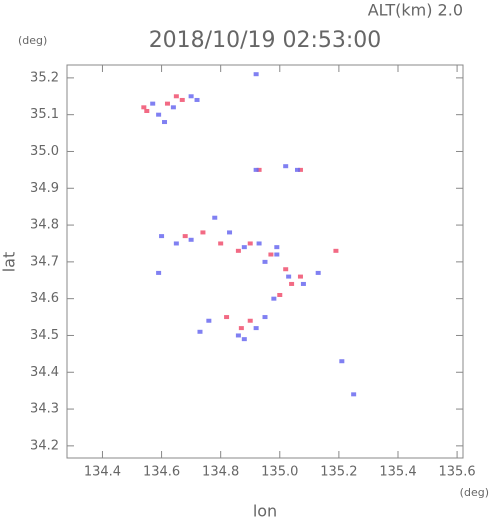 The width and height of the screenshot is (491, 521). Describe the element at coordinates (44, 445) in the screenshot. I see `y-tick-label: 34.2` at that location.